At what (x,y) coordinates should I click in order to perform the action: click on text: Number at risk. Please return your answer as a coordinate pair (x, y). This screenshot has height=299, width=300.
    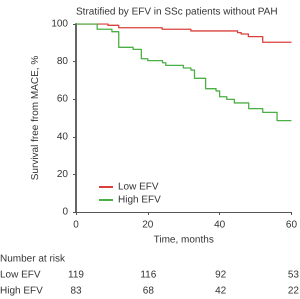
    Looking at the image, I should click on (33, 259).